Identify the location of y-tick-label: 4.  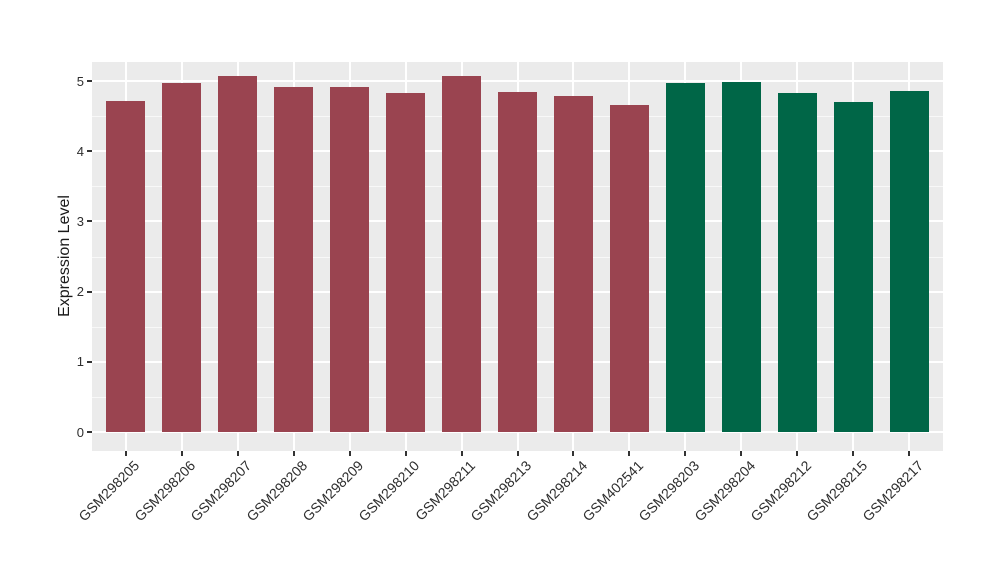
(80, 151).